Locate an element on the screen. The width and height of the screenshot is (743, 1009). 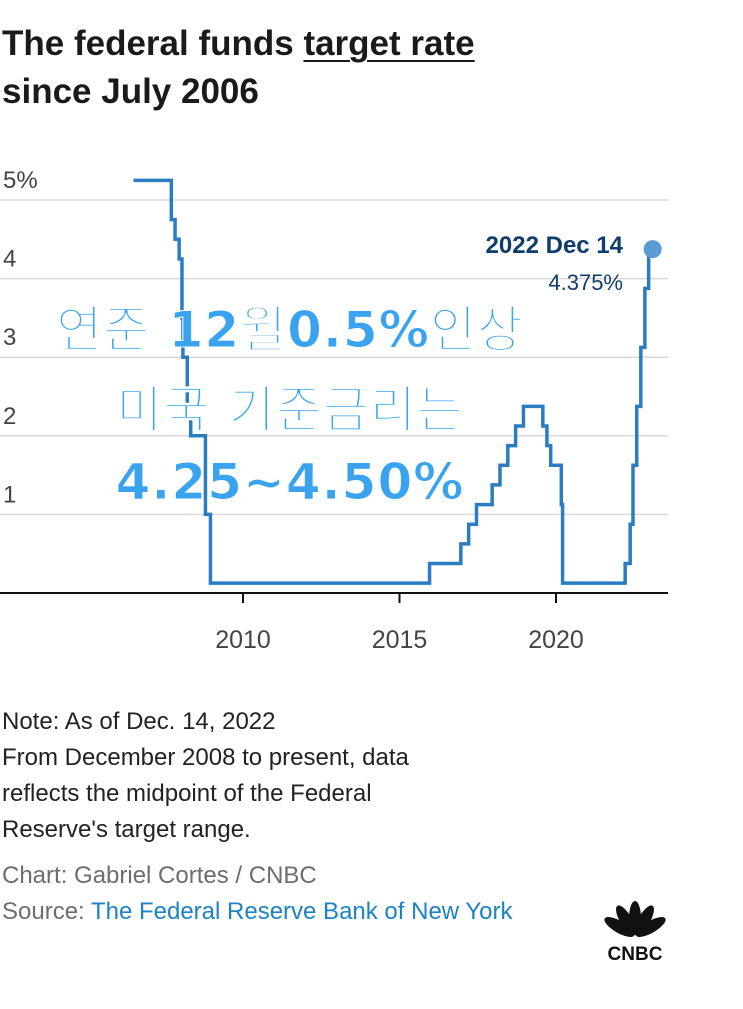
x-tick-label: 2010 is located at coordinates (243, 640).